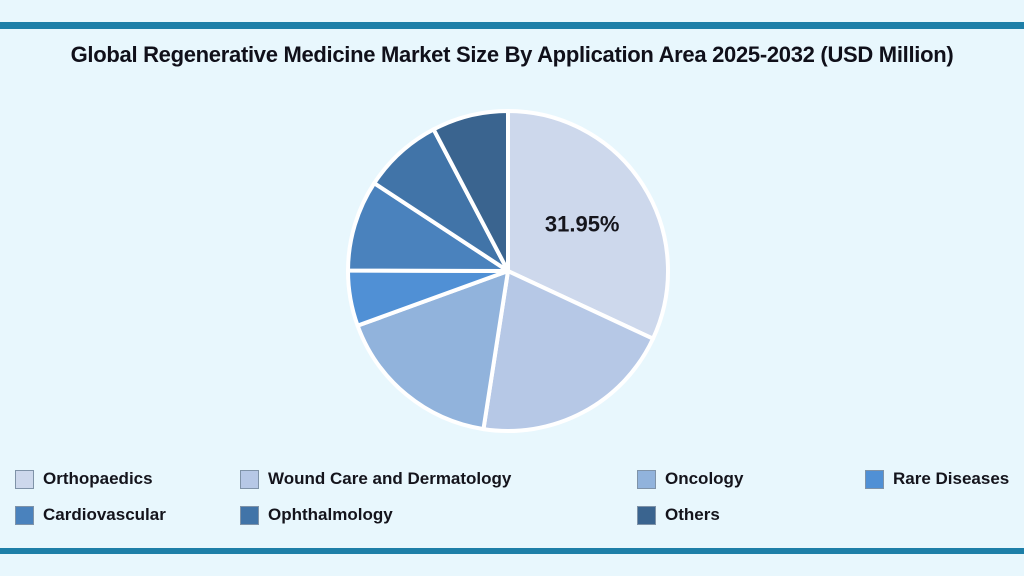  I want to click on legend-item-others: Others, so click(678, 515).